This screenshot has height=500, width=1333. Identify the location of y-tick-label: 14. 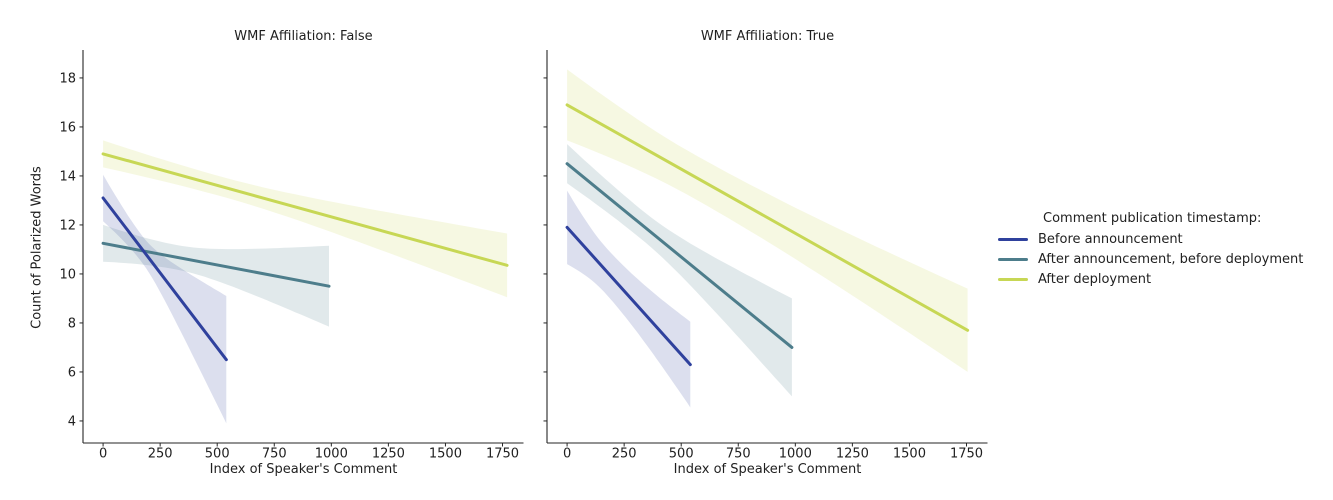
(67, 176).